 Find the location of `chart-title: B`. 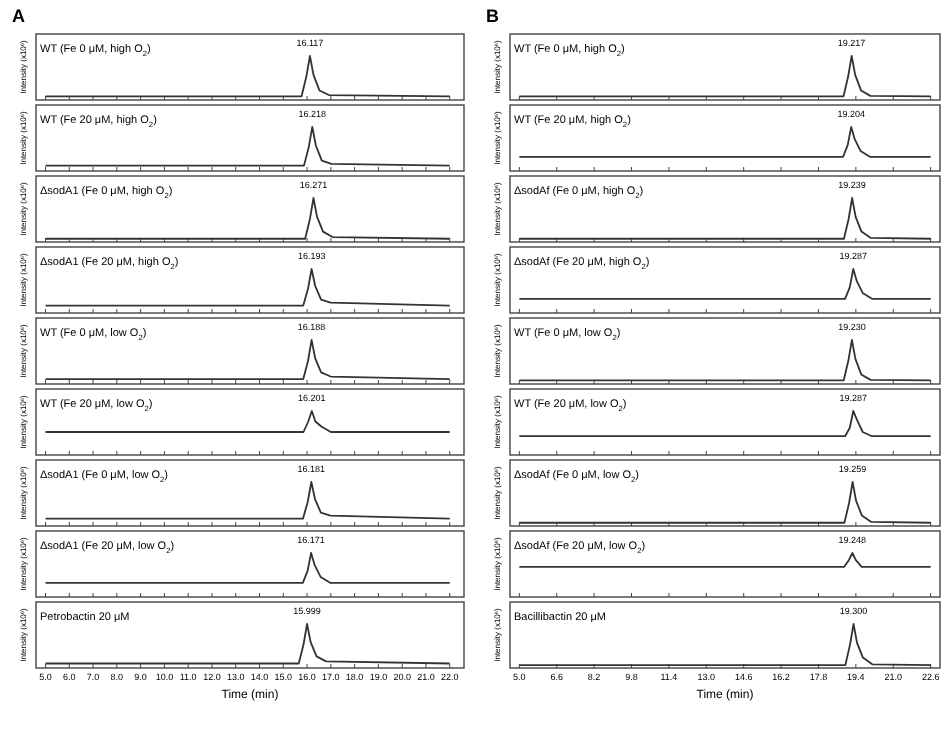

chart-title: B is located at coordinates (493, 16).